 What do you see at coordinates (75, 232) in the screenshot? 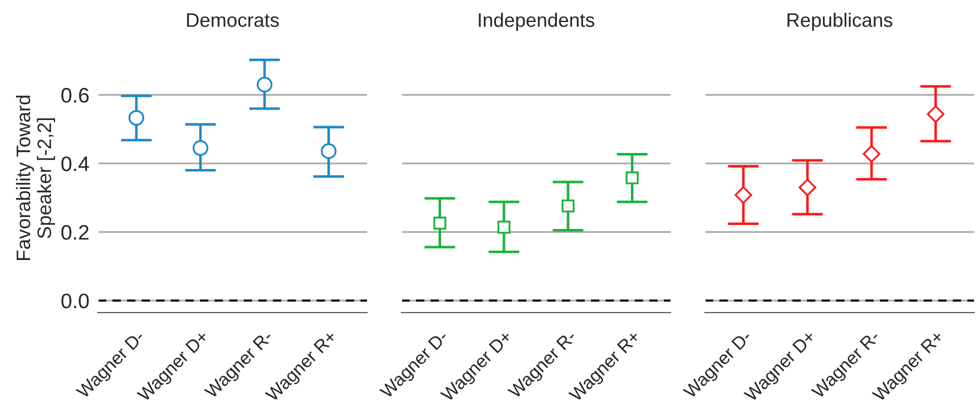
I see `y-tick-label: 0.2` at bounding box center [75, 232].